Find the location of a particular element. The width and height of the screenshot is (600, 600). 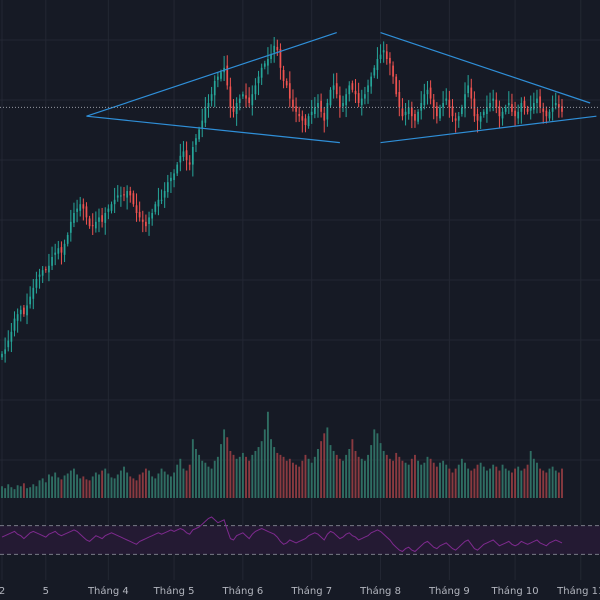

x-tick-label: Tháng 6 is located at coordinates (242, 591).